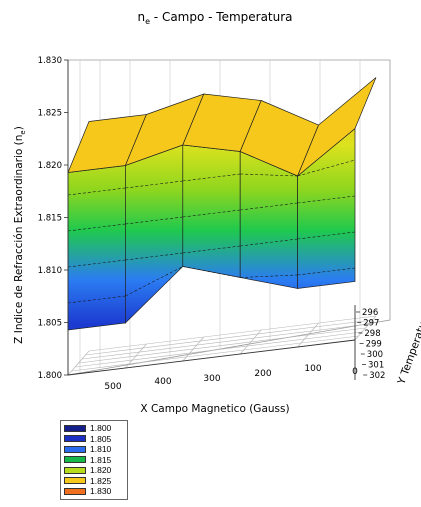 This screenshot has height=507, width=421. I want to click on legend: 1.800 1.805 1.810 1.815 1.820 1.825 1.830, so click(94, 460).